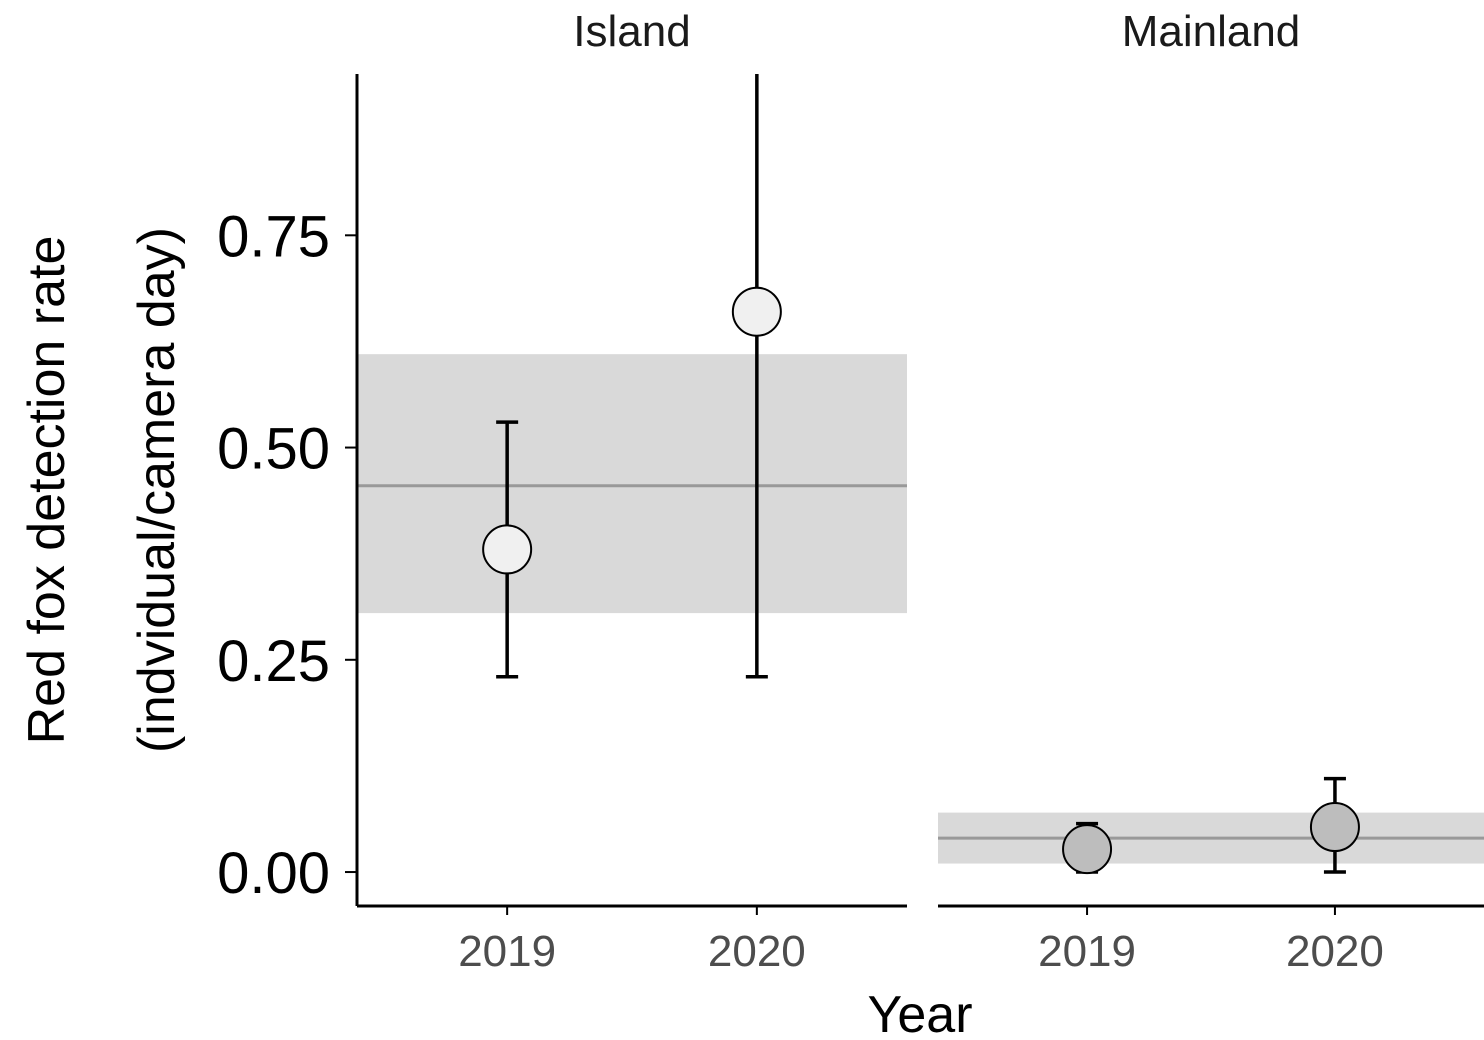 The image size is (1484, 1040). I want to click on x-axis-title: Year, so click(919, 1013).